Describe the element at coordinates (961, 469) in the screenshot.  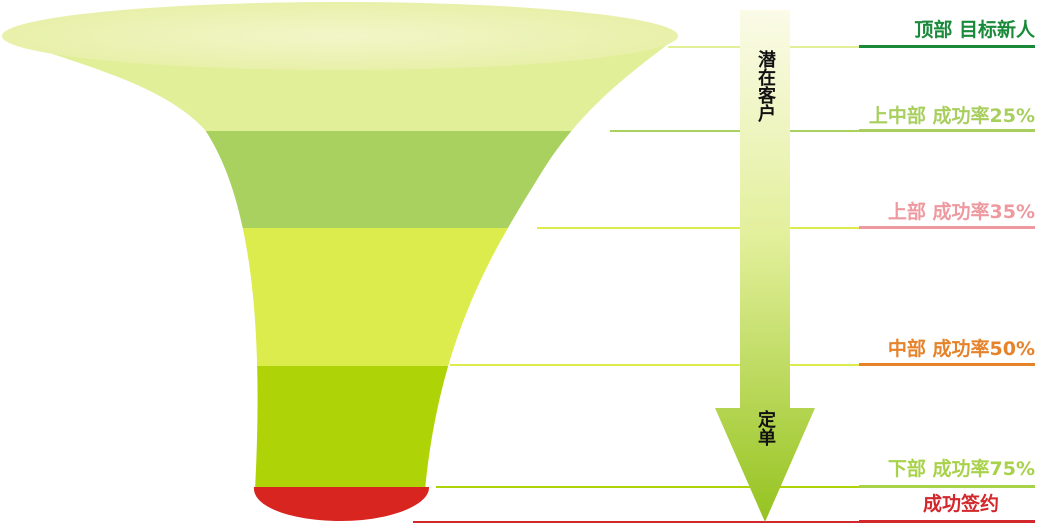
I see `stage-label-lower: 下部 成功率75%` at that location.